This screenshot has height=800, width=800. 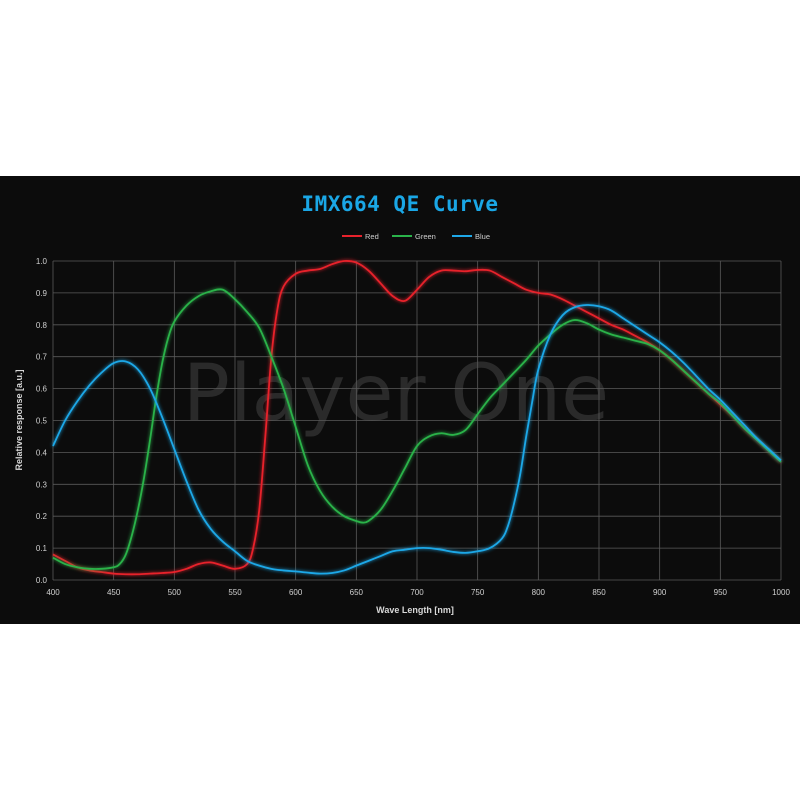 I want to click on y-tick-label-8: 0.8, so click(x=42, y=325).